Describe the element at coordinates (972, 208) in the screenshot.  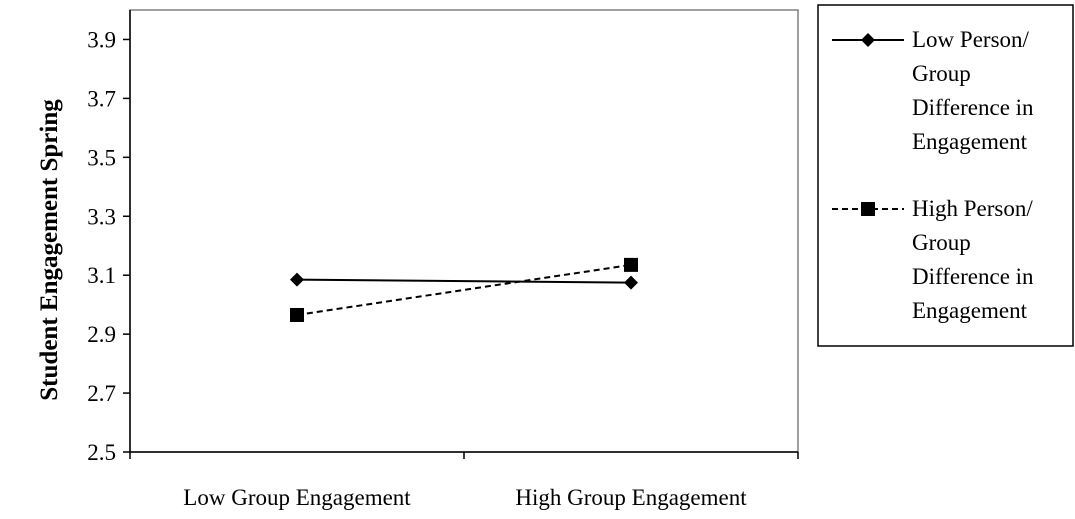
I see `legend-label-line: High Person/` at that location.